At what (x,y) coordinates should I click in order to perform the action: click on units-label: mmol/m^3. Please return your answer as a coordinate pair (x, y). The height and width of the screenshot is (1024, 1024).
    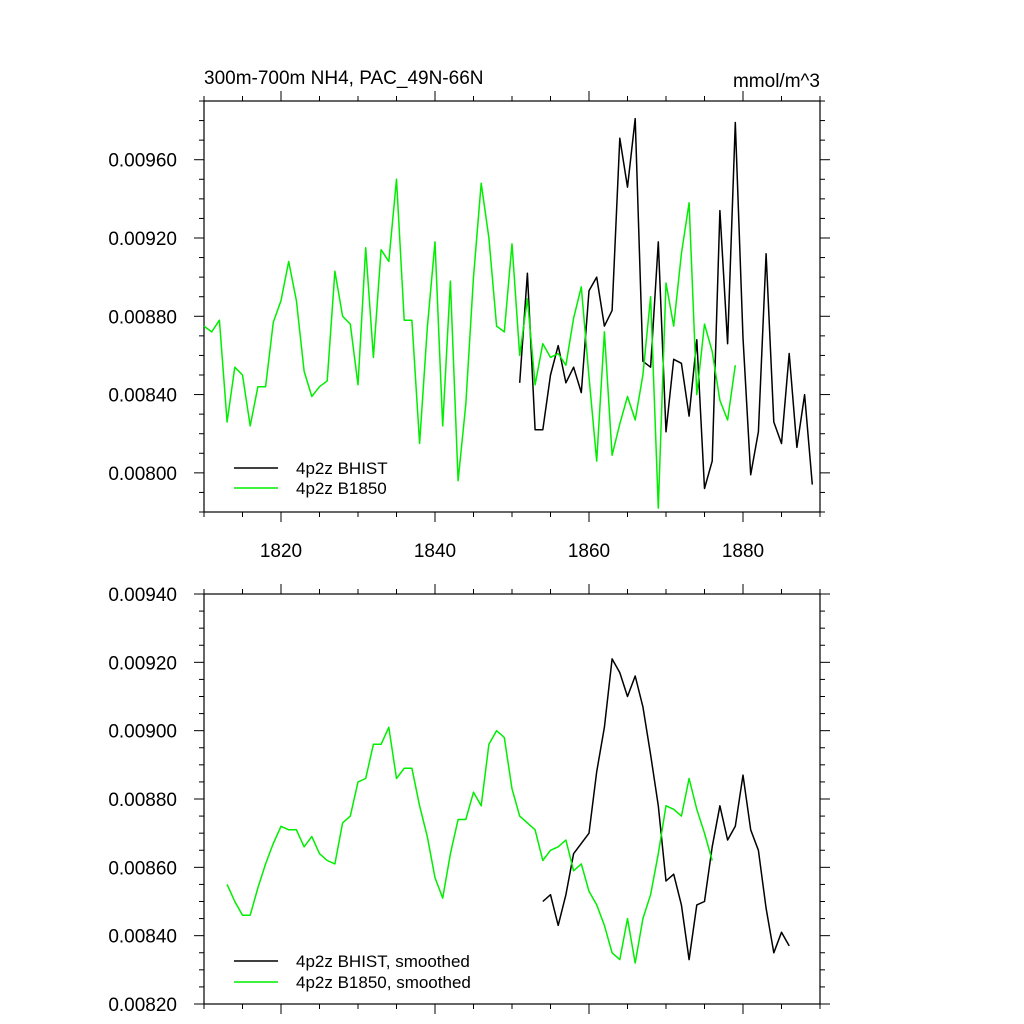
    Looking at the image, I should click on (776, 81).